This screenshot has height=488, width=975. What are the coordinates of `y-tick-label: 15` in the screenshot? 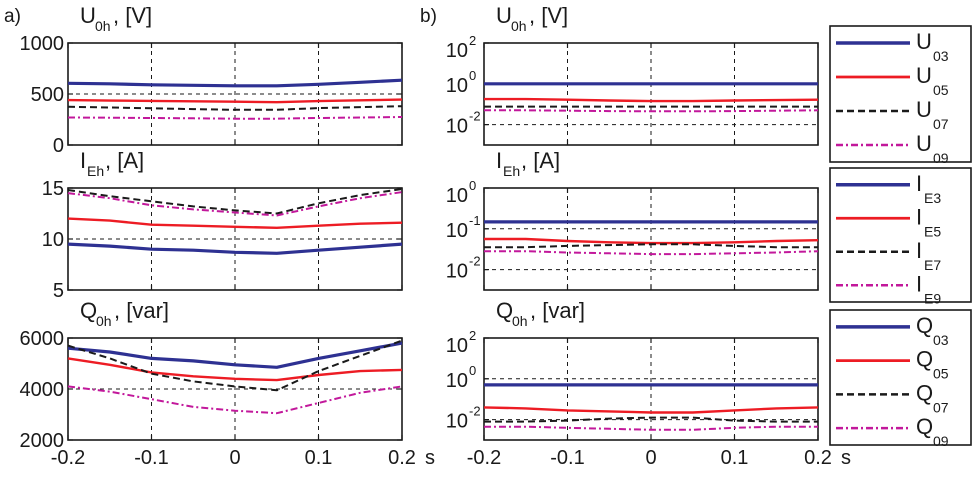 It's located at (53, 189).